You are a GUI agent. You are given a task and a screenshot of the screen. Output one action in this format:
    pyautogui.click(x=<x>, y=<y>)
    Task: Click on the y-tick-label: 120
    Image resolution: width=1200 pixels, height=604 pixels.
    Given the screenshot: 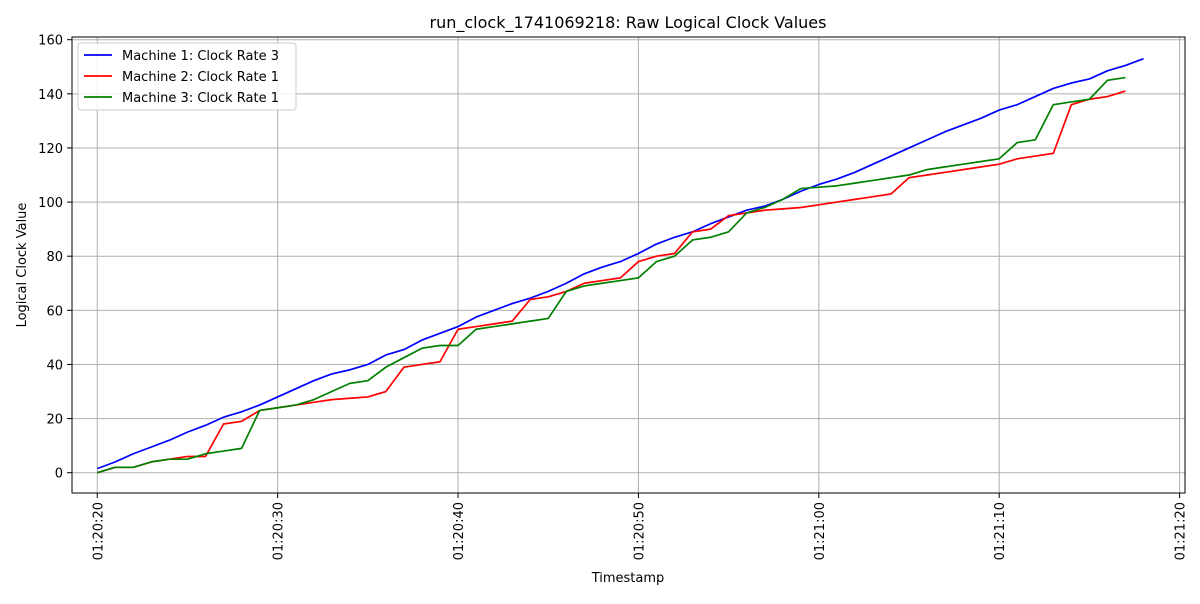 What is the action you would take?
    pyautogui.click(x=50, y=149)
    